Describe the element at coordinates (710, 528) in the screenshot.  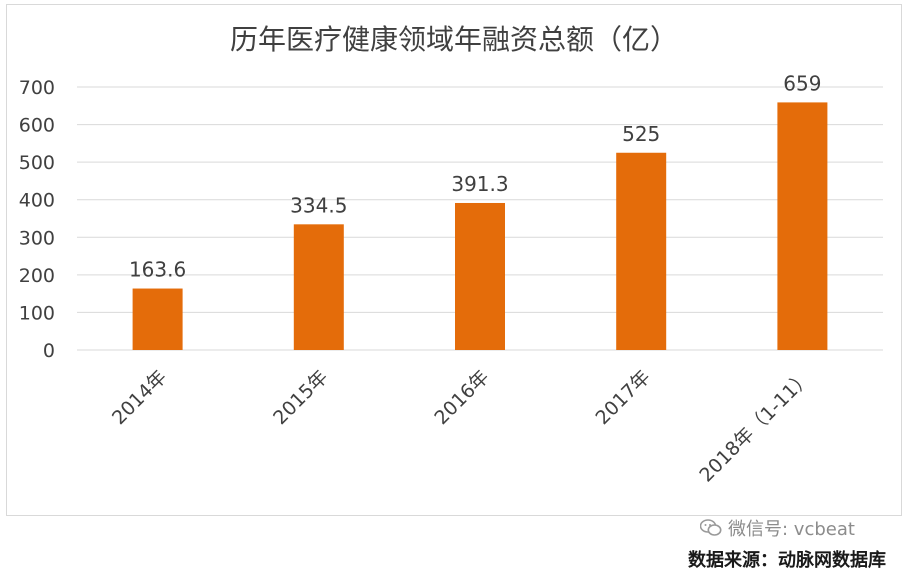
I see `wechat-icon` at that location.